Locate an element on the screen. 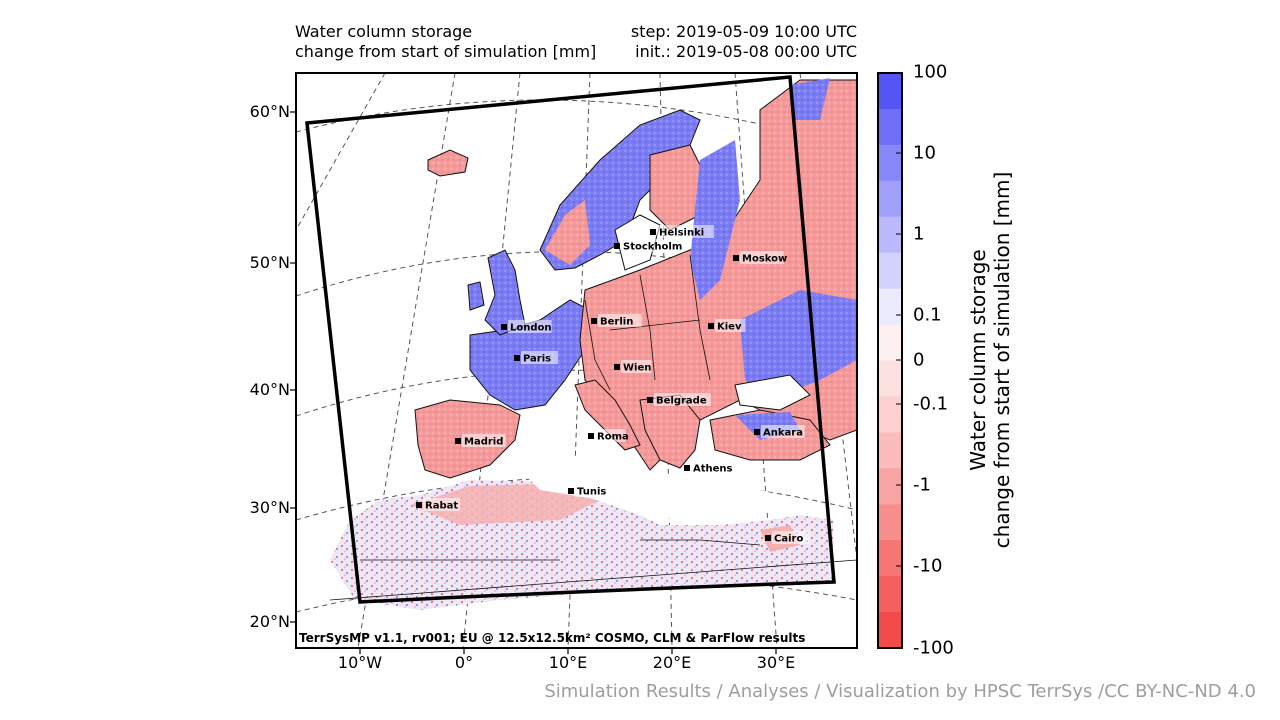  city-madrid: Madrid is located at coordinates (480, 441).